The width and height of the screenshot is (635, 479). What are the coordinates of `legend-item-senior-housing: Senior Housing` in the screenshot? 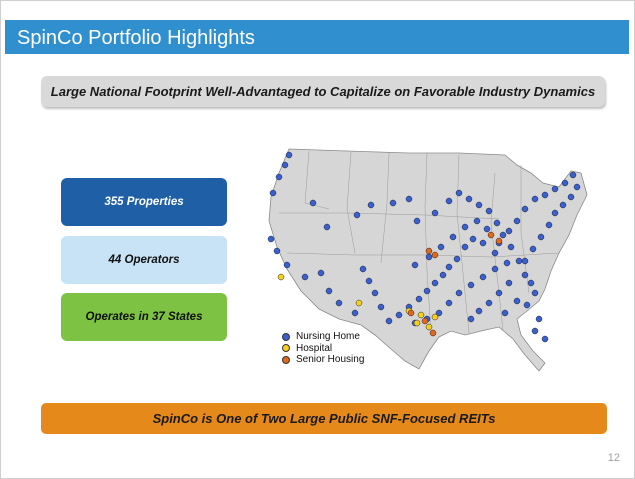 It's located at (337, 360).